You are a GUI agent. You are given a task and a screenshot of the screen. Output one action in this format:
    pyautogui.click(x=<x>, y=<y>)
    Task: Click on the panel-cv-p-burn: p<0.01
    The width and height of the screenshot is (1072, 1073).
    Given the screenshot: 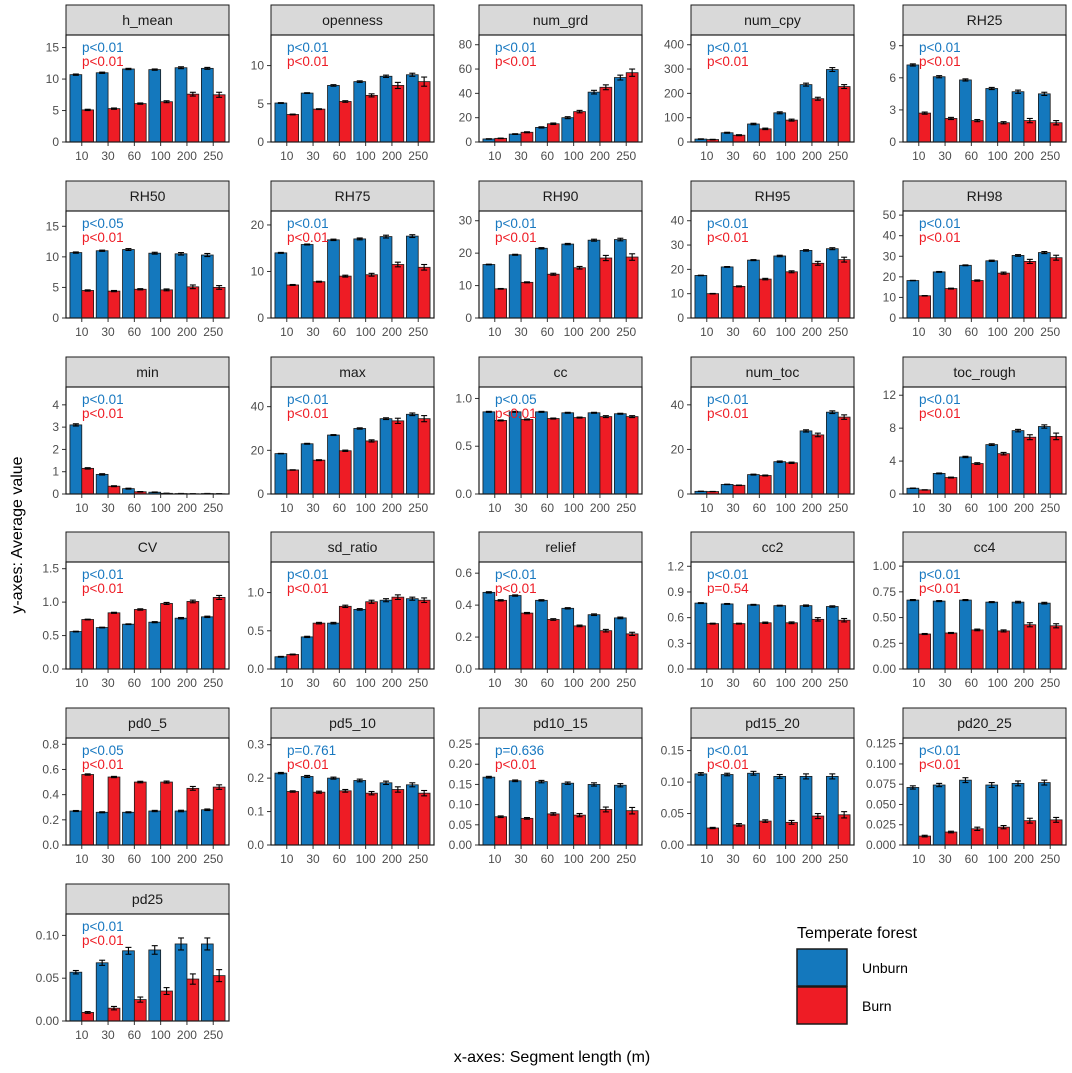 What is the action you would take?
    pyautogui.click(x=103, y=588)
    